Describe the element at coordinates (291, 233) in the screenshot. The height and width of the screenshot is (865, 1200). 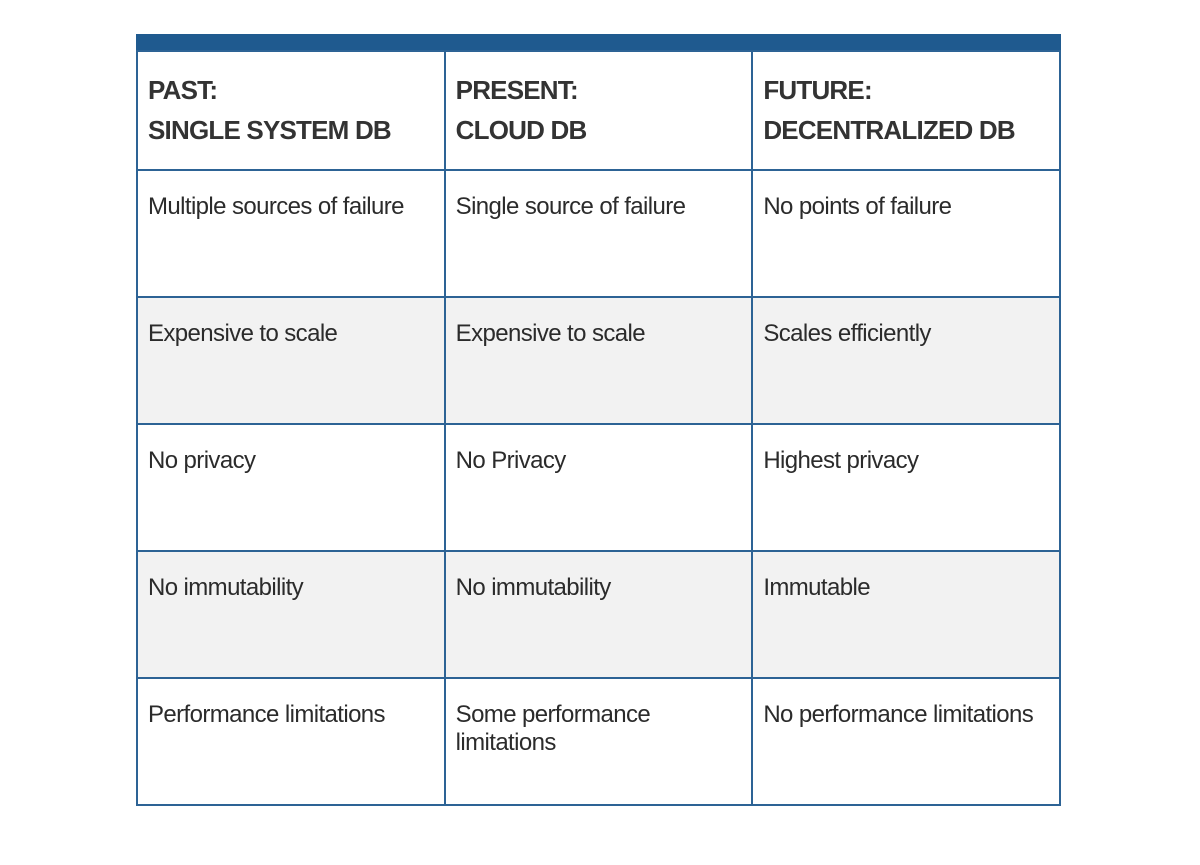
I see `table-cell: Multiple sources of failure` at that location.